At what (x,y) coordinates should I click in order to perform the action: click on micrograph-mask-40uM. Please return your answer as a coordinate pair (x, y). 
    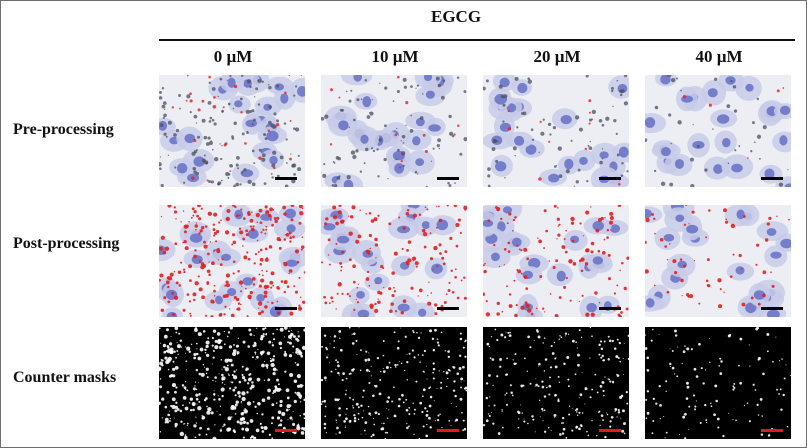
    Looking at the image, I should click on (718, 383).